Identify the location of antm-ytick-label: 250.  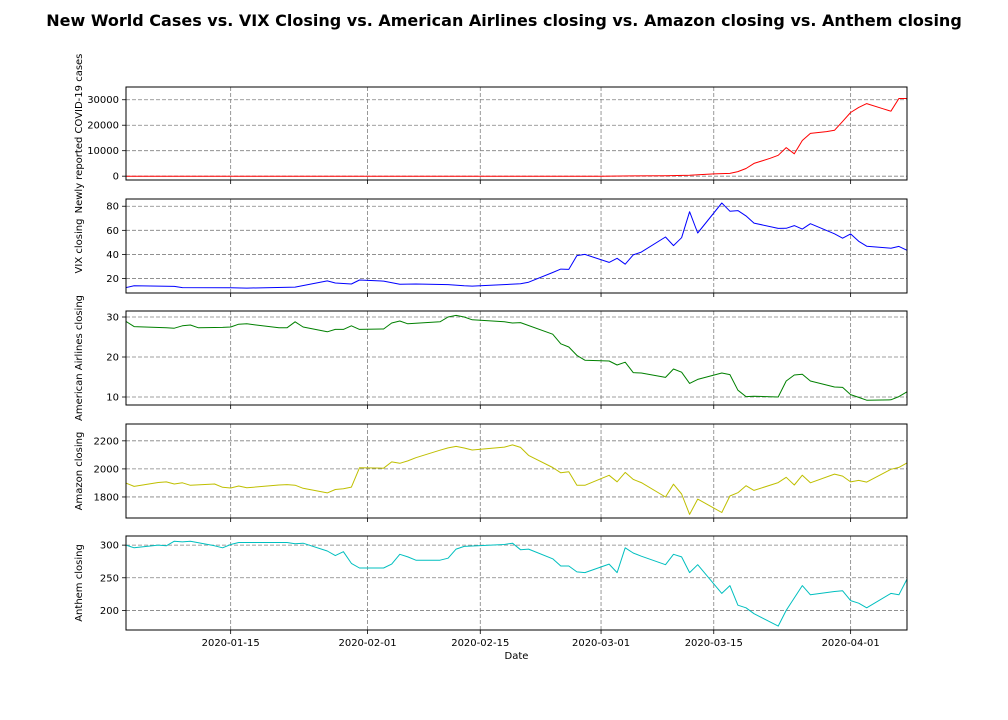
(109, 578).